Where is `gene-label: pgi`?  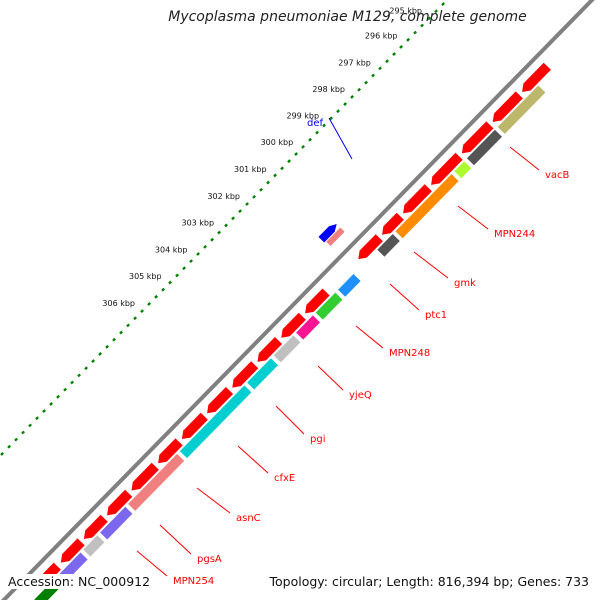 gene-label: pgi is located at coordinates (317, 439).